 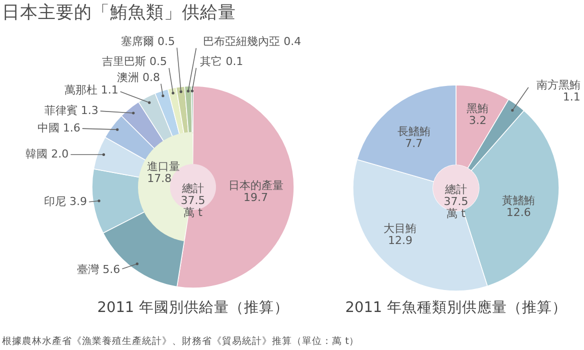 I want to click on slice-label: 巴布亞紐幾內亞 0.4, so click(x=252, y=41).